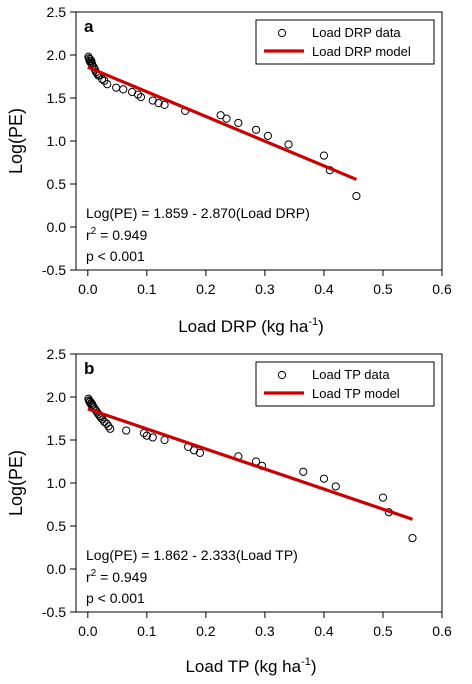 The width and height of the screenshot is (472, 684). I want to click on y-tick-label: 1.5, so click(57, 440).